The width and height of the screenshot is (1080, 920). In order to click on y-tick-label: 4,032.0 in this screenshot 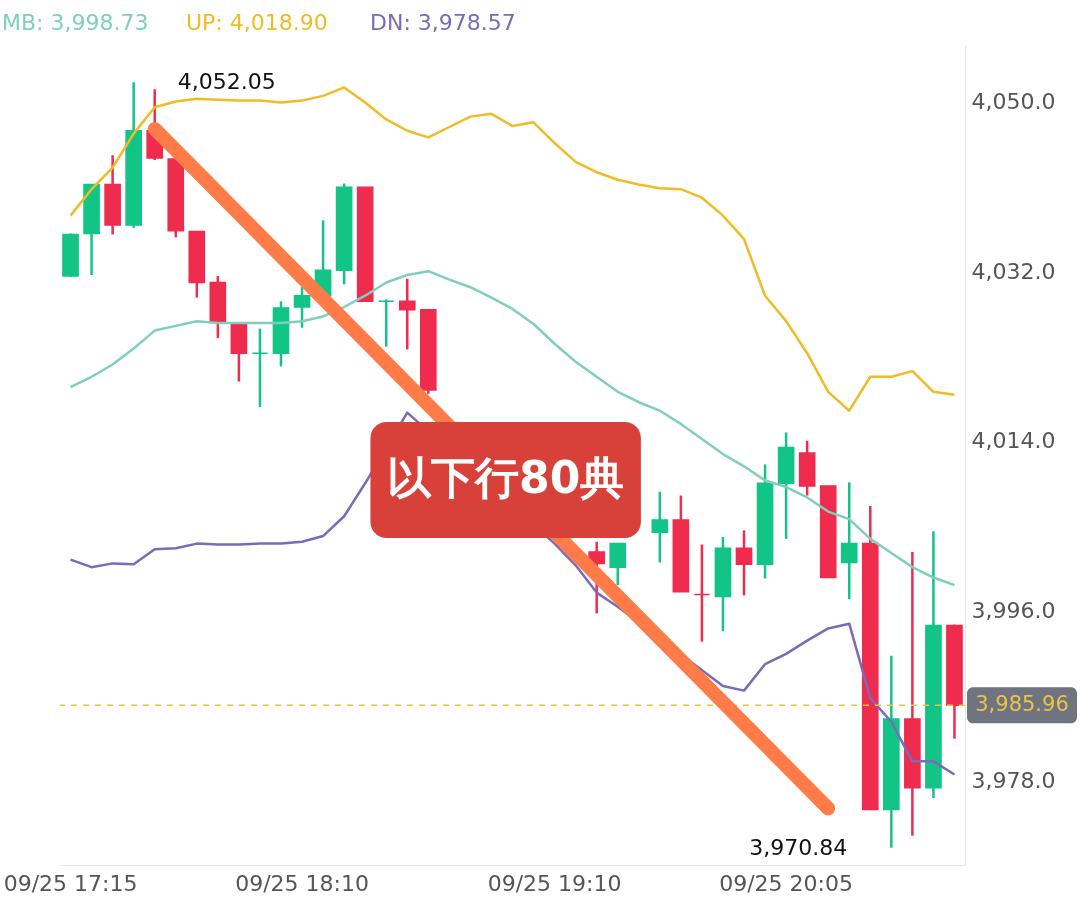, I will do `click(1013, 271)`.